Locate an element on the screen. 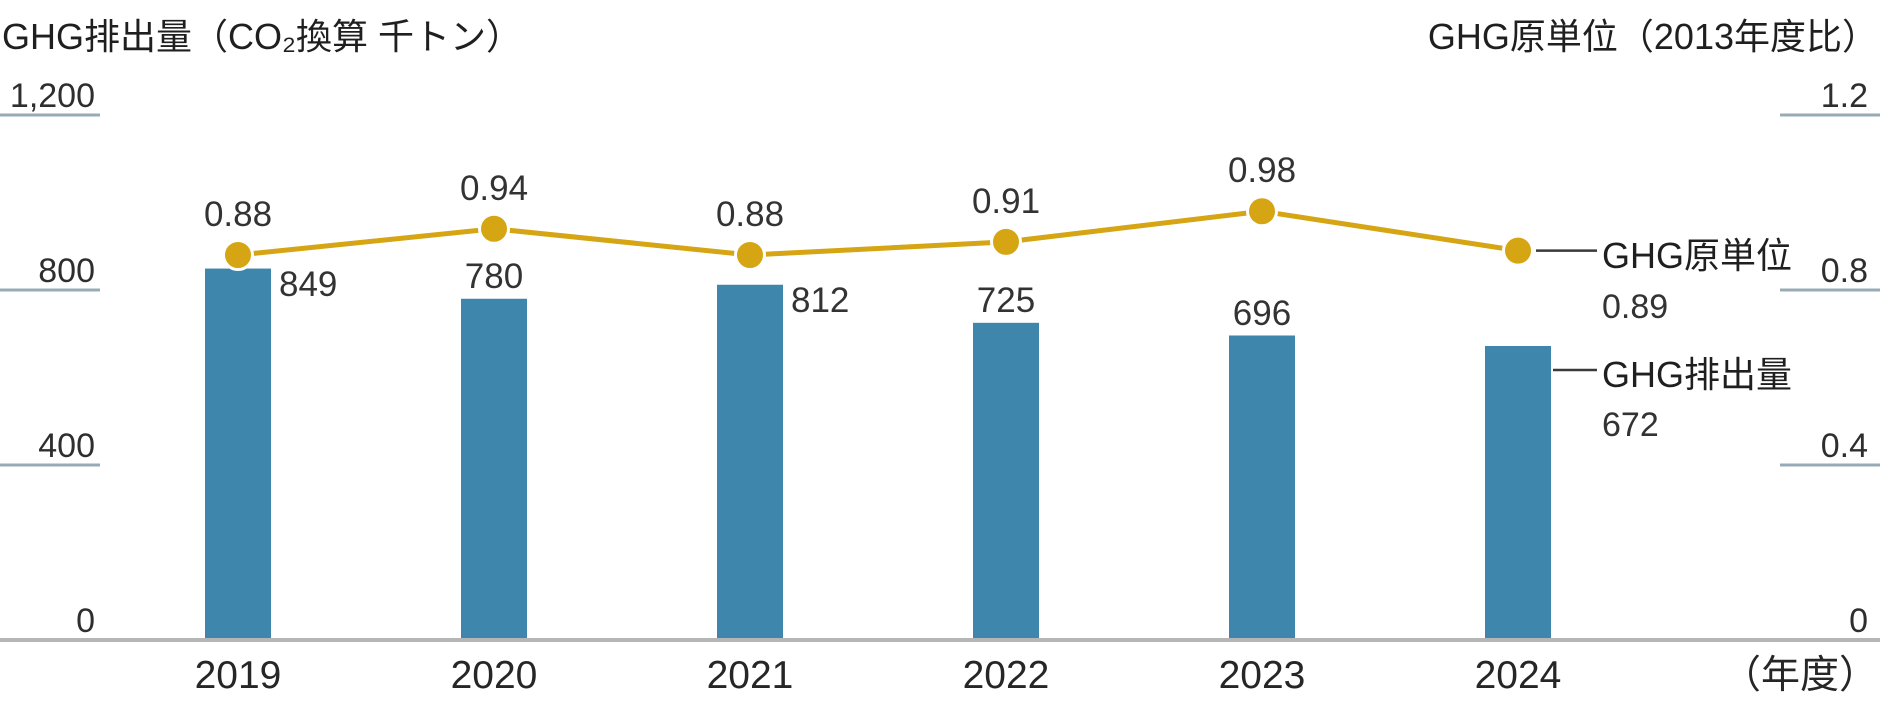  x-axis-label-2021: 2021 is located at coordinates (750, 675).